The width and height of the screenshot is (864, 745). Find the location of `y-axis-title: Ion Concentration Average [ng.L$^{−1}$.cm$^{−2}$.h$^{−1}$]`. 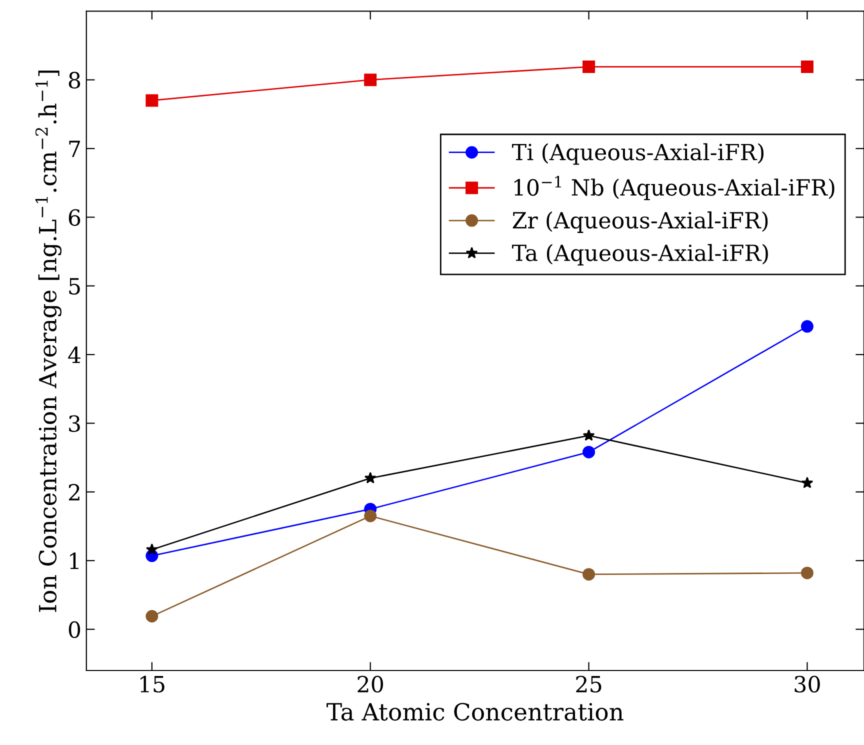

y-axis-title: Ion Concentration Average [ng.L$^{−1}$.cm$^{−2}$.h$^{−1}$] is located at coordinates (48, 341).